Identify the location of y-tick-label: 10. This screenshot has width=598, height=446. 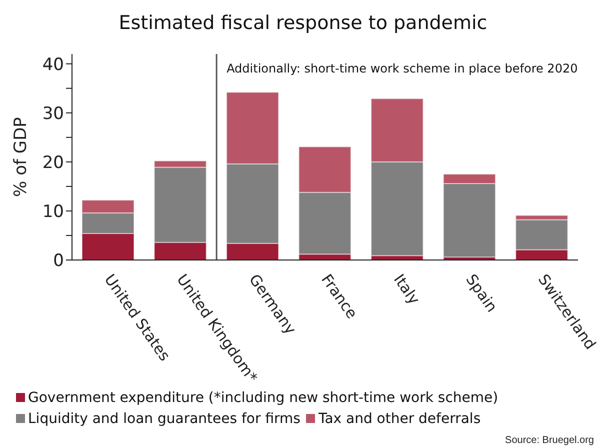
(53, 212).